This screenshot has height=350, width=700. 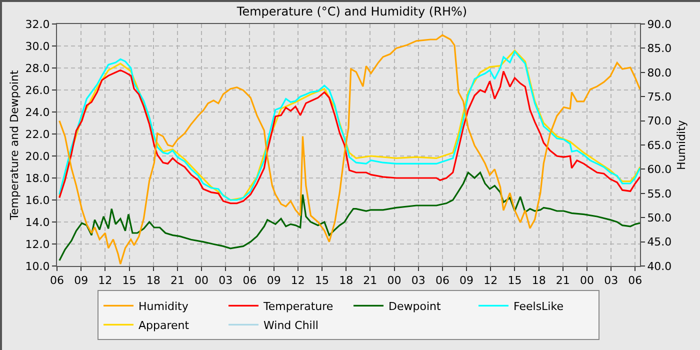 What do you see at coordinates (659, 169) in the screenshot?
I see `y2-tick-label: 60.0` at bounding box center [659, 169].